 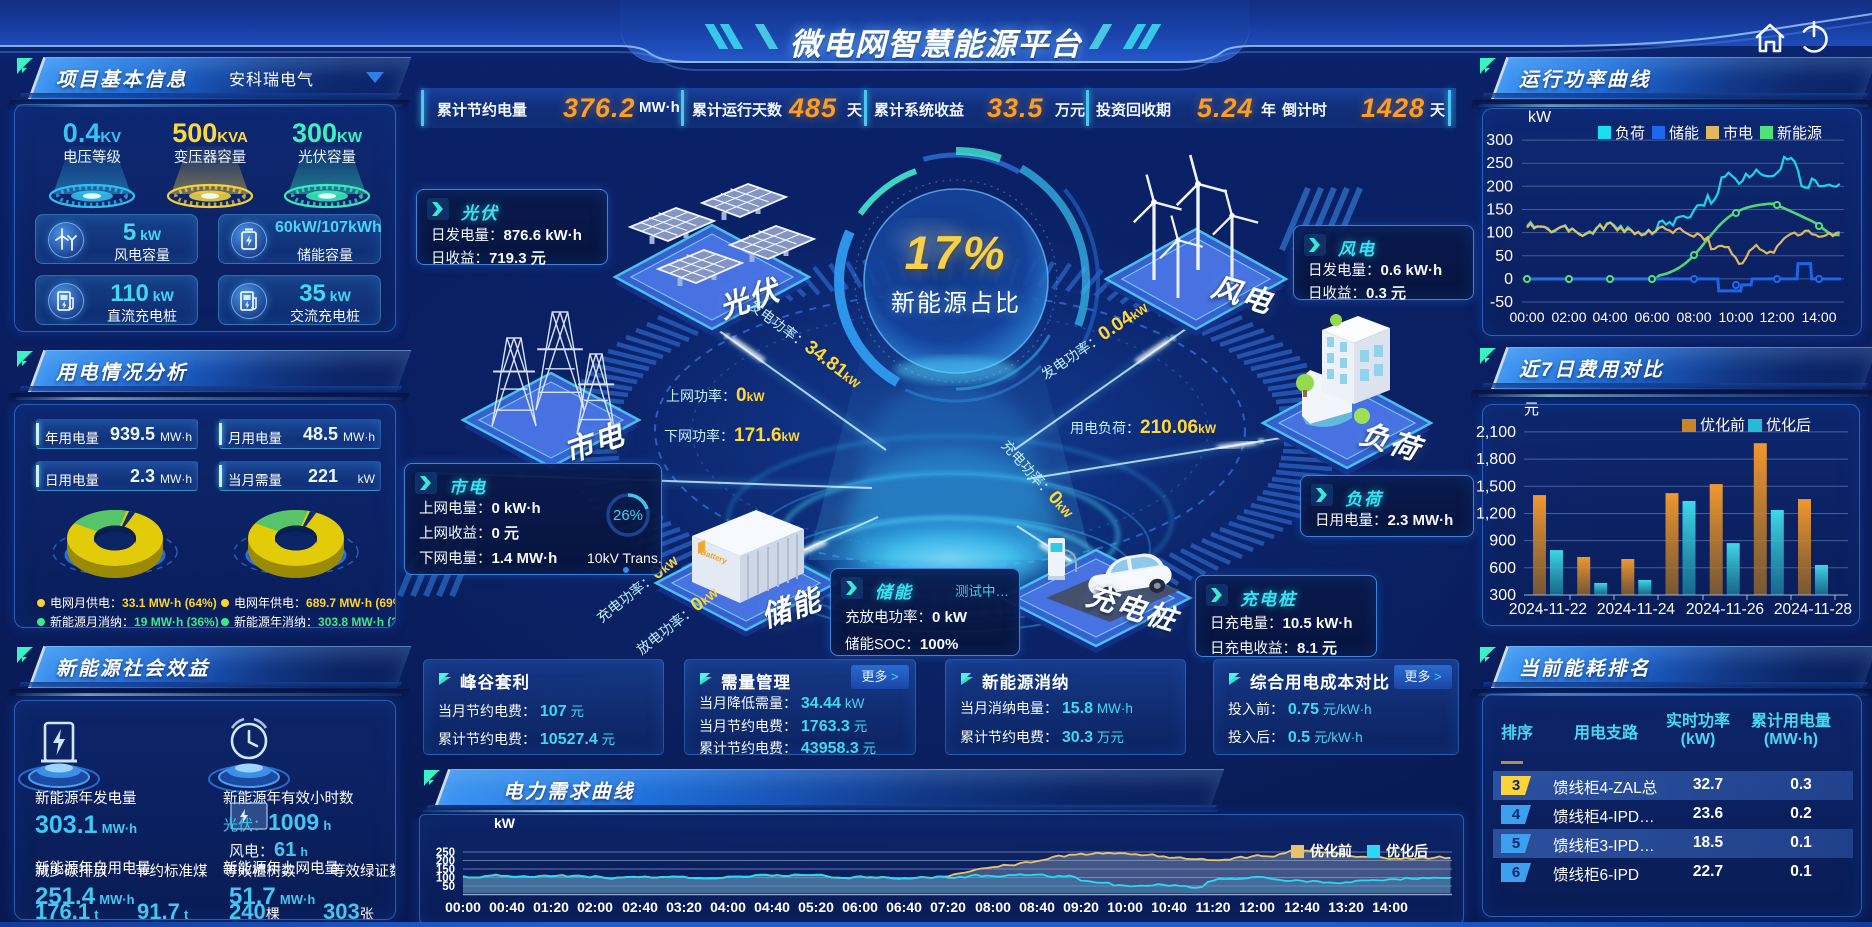 I want to click on svg-text: 11:20, so click(x=1212, y=907).